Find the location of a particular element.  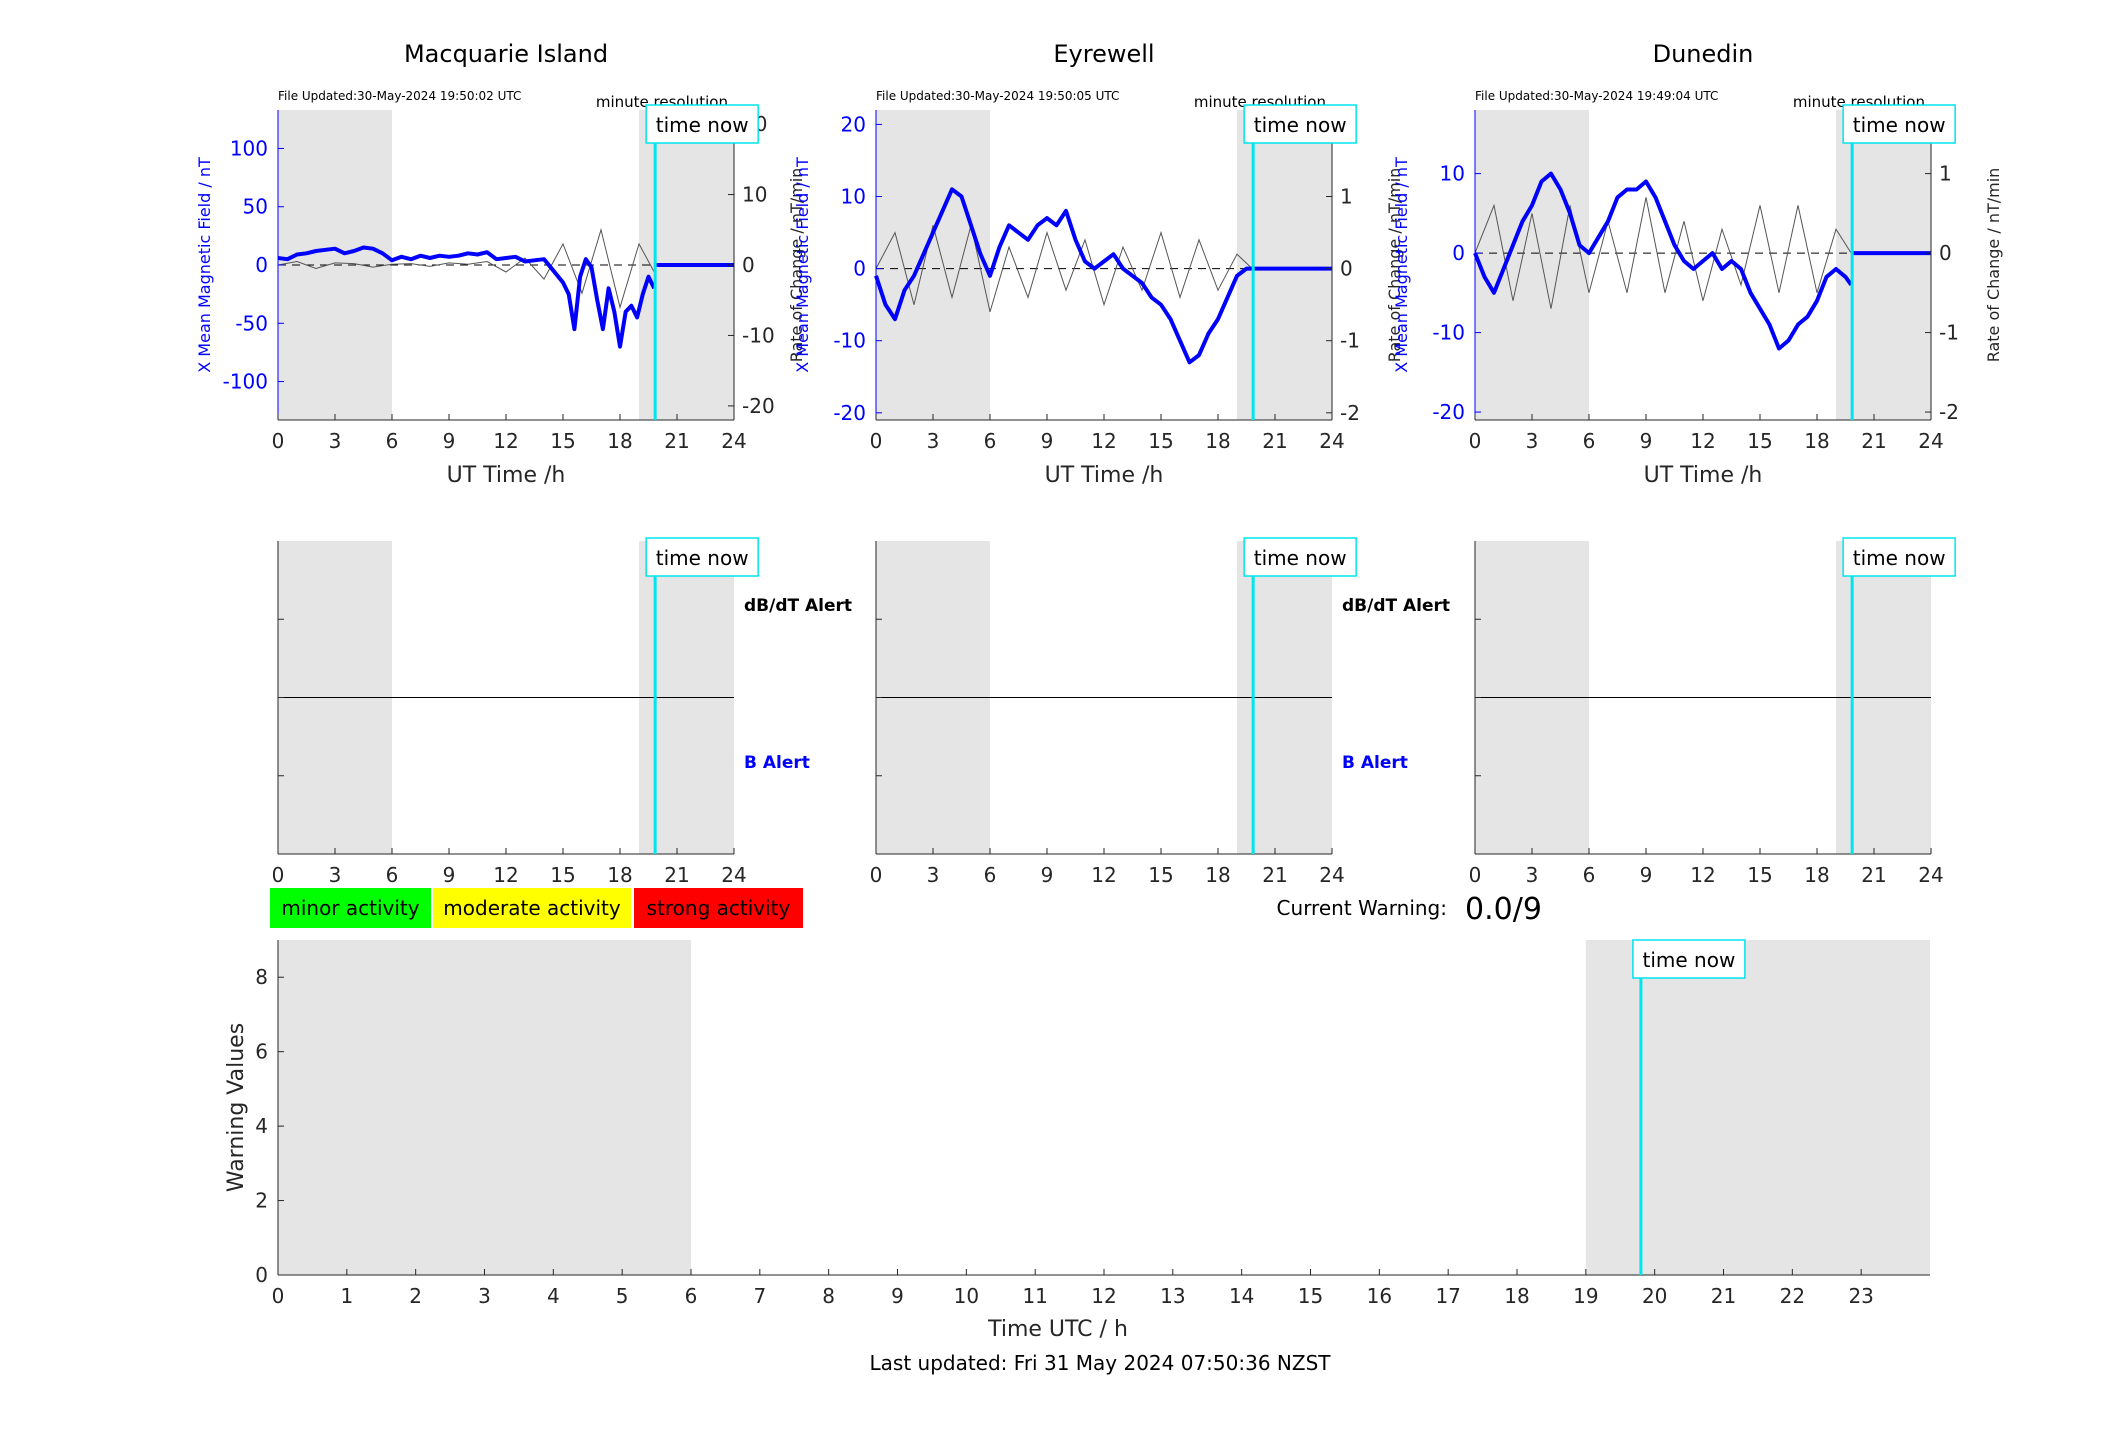

y-left-tick-label: 50 is located at coordinates (255, 207).